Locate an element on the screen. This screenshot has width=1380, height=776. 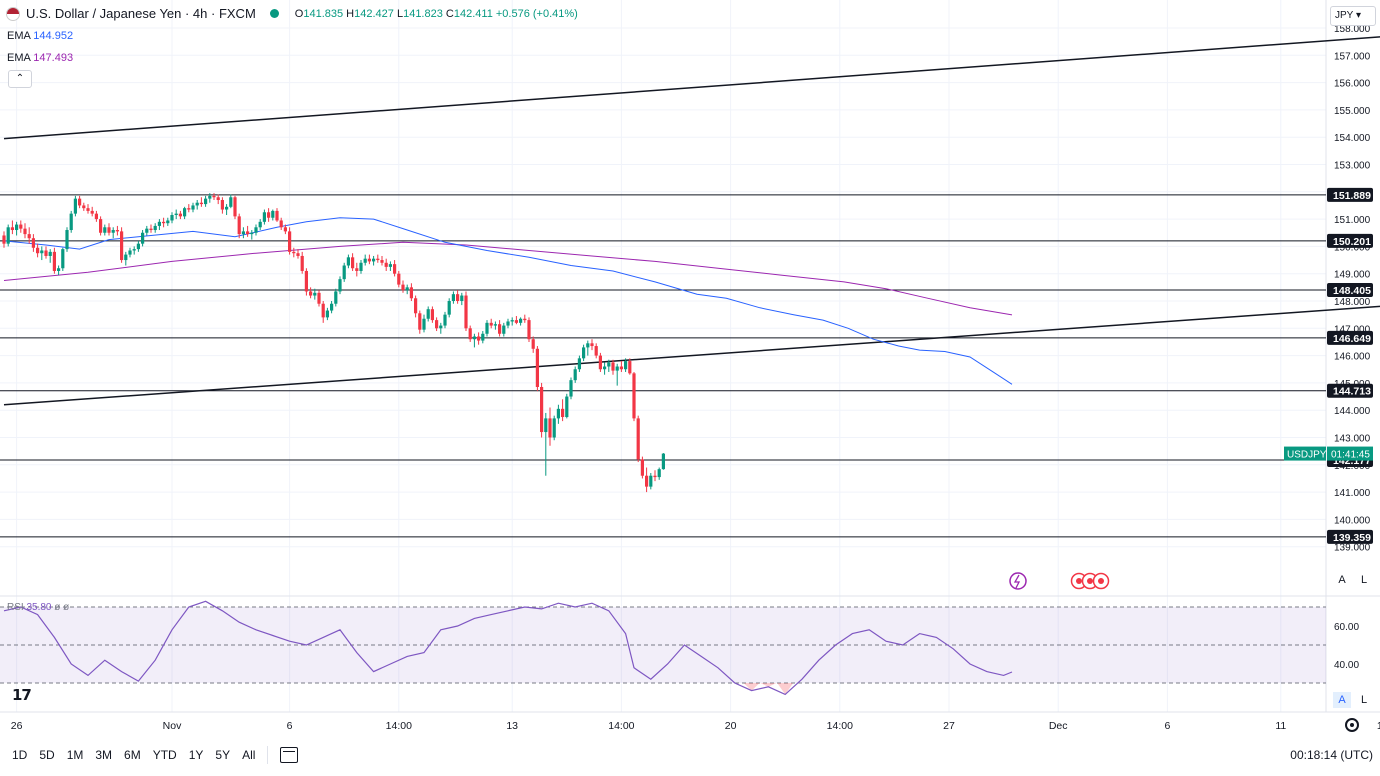
range-1m-button: 1M is located at coordinates (75, 755).